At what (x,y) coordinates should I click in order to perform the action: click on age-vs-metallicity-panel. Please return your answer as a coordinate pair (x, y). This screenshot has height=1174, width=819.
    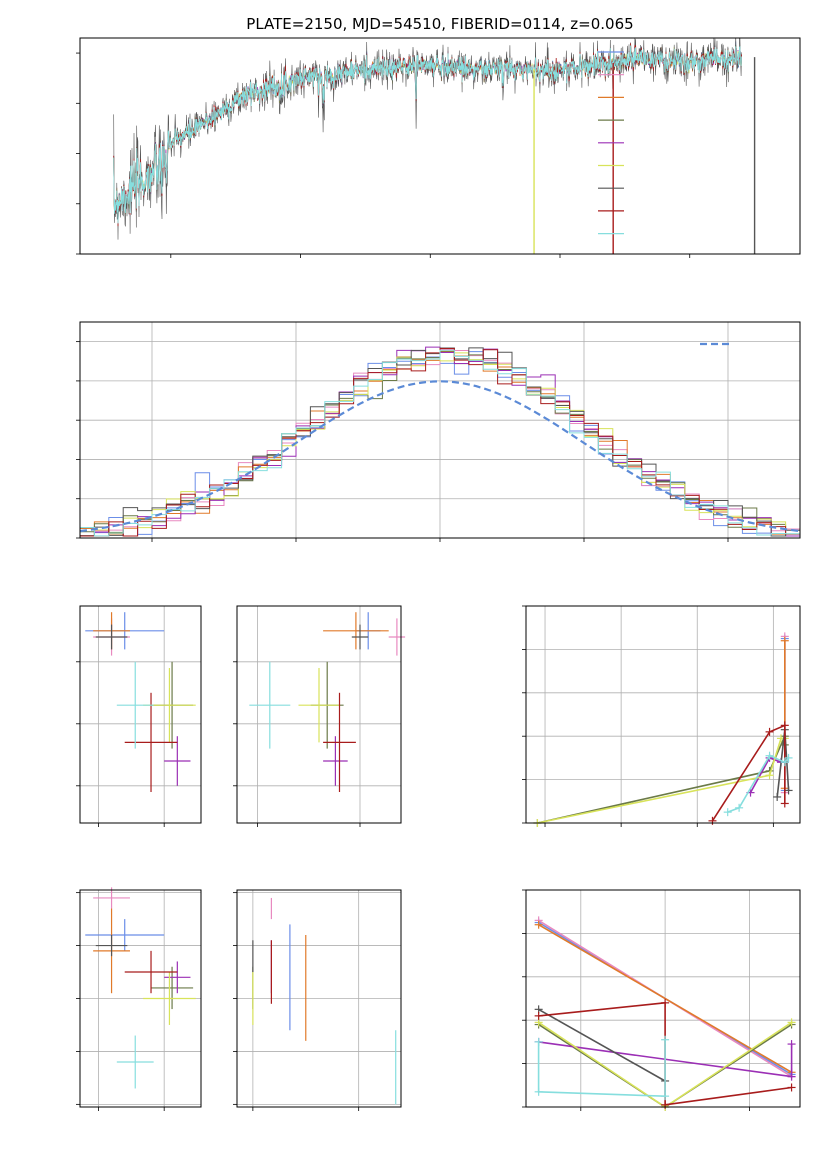
    Looking at the image, I should click on (139, 716).